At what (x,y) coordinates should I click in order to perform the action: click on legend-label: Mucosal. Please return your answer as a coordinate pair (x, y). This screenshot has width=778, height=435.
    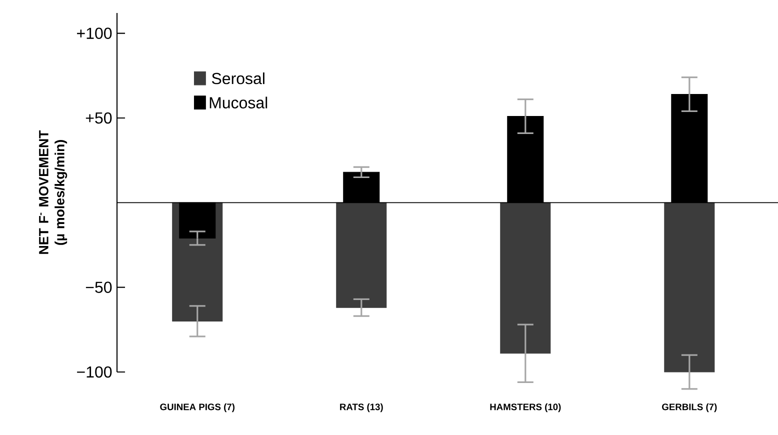
    Looking at the image, I should click on (239, 102).